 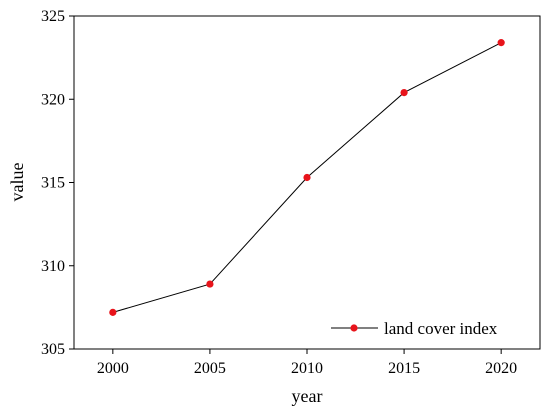 What do you see at coordinates (307, 368) in the screenshot?
I see `x-tick-label: 2010` at bounding box center [307, 368].